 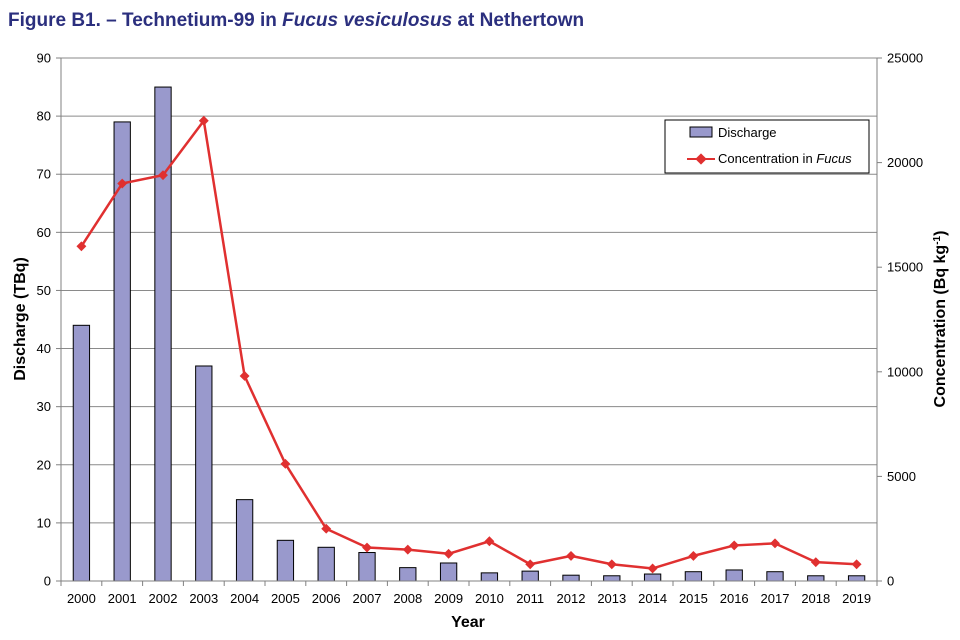 I want to click on left-tick-label: 80, so click(x=44, y=116).